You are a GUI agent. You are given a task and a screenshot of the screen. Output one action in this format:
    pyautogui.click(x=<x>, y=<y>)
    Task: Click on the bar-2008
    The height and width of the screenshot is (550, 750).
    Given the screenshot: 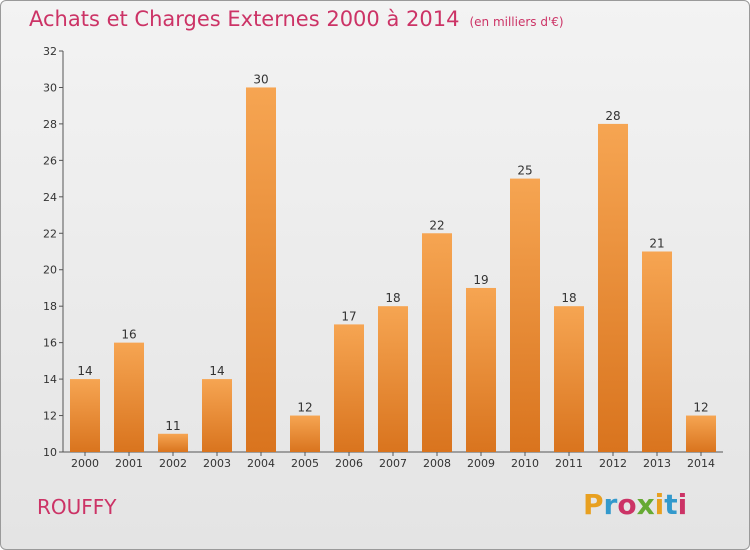 What is the action you would take?
    pyautogui.click(x=437, y=342)
    